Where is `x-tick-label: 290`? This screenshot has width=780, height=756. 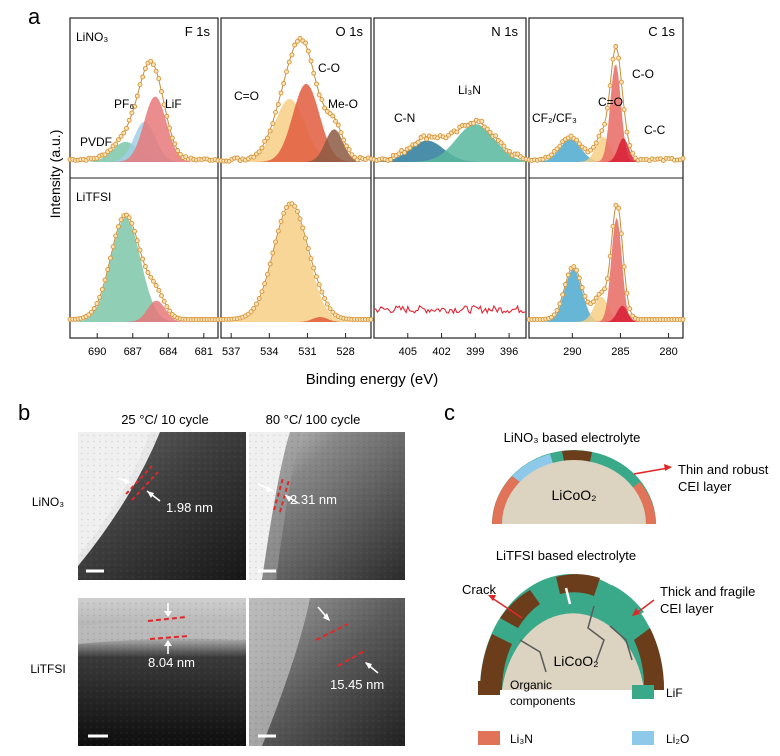
x-tick-label: 290 is located at coordinates (572, 352).